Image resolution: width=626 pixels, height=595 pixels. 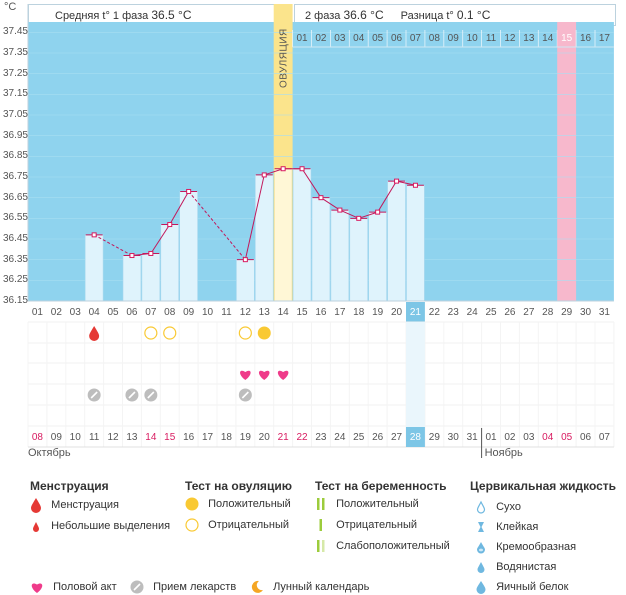 What do you see at coordinates (548, 437) in the screenshot?
I see `calendar-date-label: 04` at bounding box center [548, 437].